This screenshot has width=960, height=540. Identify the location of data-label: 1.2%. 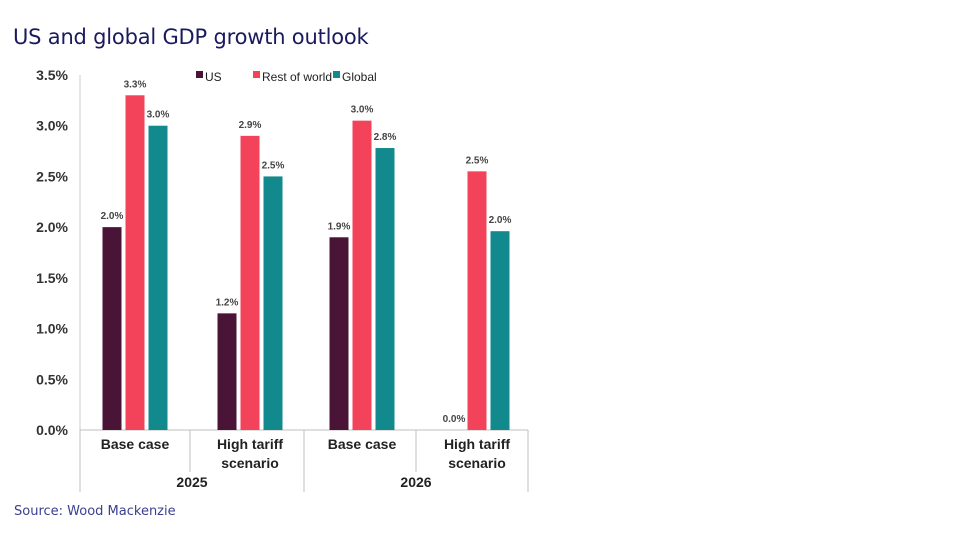
(227, 302).